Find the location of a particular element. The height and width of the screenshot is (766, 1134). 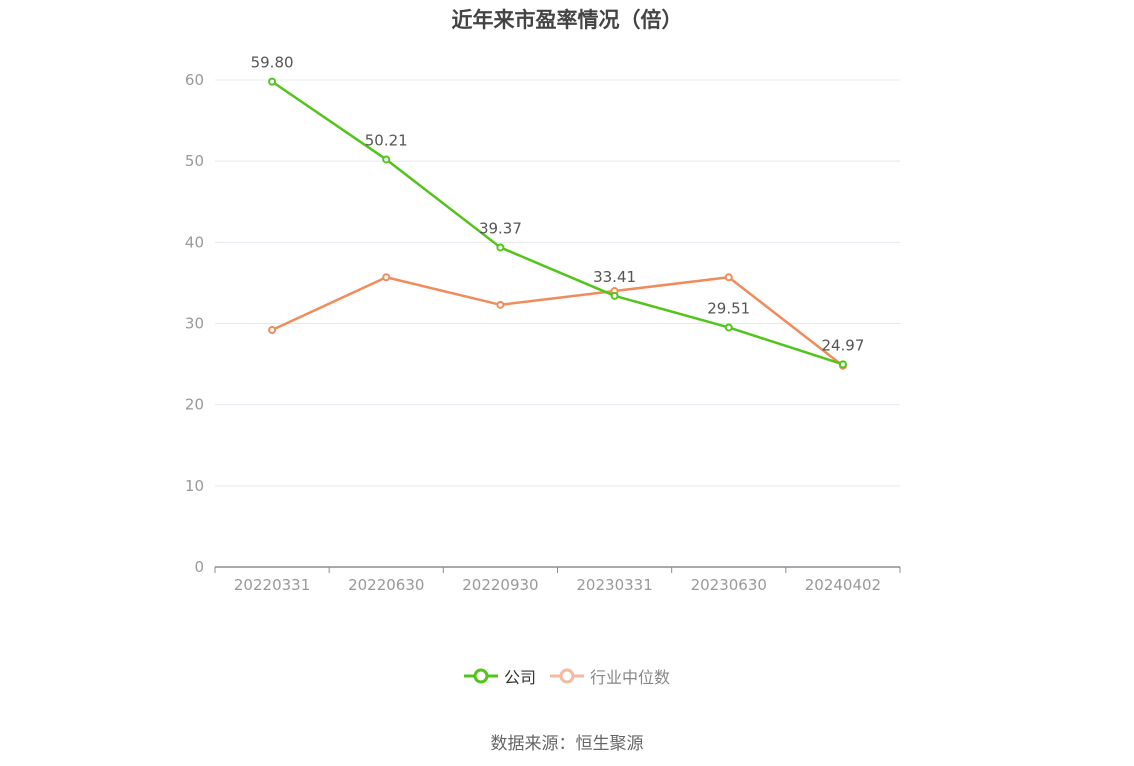

y-tick-label: 40 is located at coordinates (194, 242).